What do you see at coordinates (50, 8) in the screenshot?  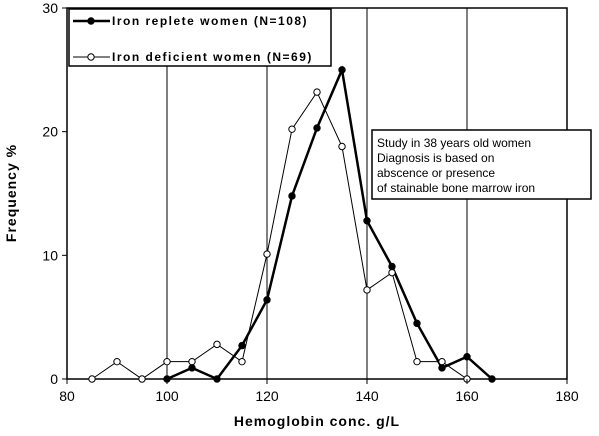 I see `y-tick-label: 30` at bounding box center [50, 8].